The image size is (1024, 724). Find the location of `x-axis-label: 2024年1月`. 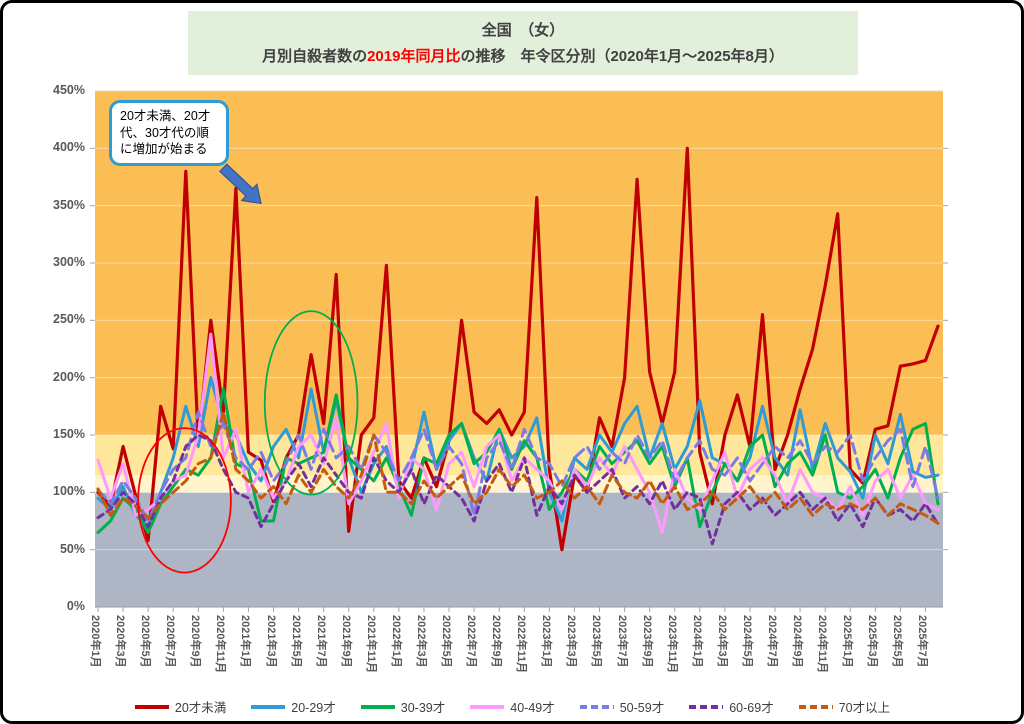

x-axis-label: 2024年1月 is located at coordinates (696, 641).